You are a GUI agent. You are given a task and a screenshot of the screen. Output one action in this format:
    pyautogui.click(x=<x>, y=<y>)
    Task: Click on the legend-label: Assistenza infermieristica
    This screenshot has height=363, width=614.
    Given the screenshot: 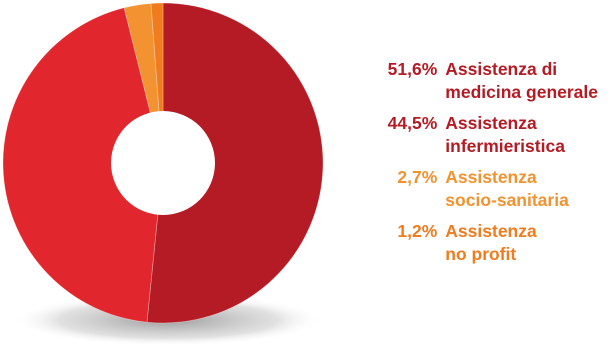 What is the action you would take?
    pyautogui.click(x=505, y=134)
    